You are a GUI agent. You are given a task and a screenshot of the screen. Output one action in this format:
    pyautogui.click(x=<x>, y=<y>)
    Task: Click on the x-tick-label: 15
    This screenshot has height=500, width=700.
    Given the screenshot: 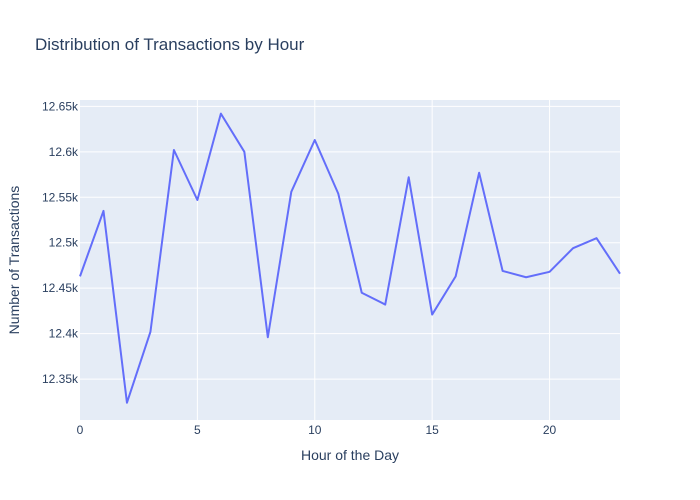 What is the action you would take?
    pyautogui.click(x=432, y=430)
    